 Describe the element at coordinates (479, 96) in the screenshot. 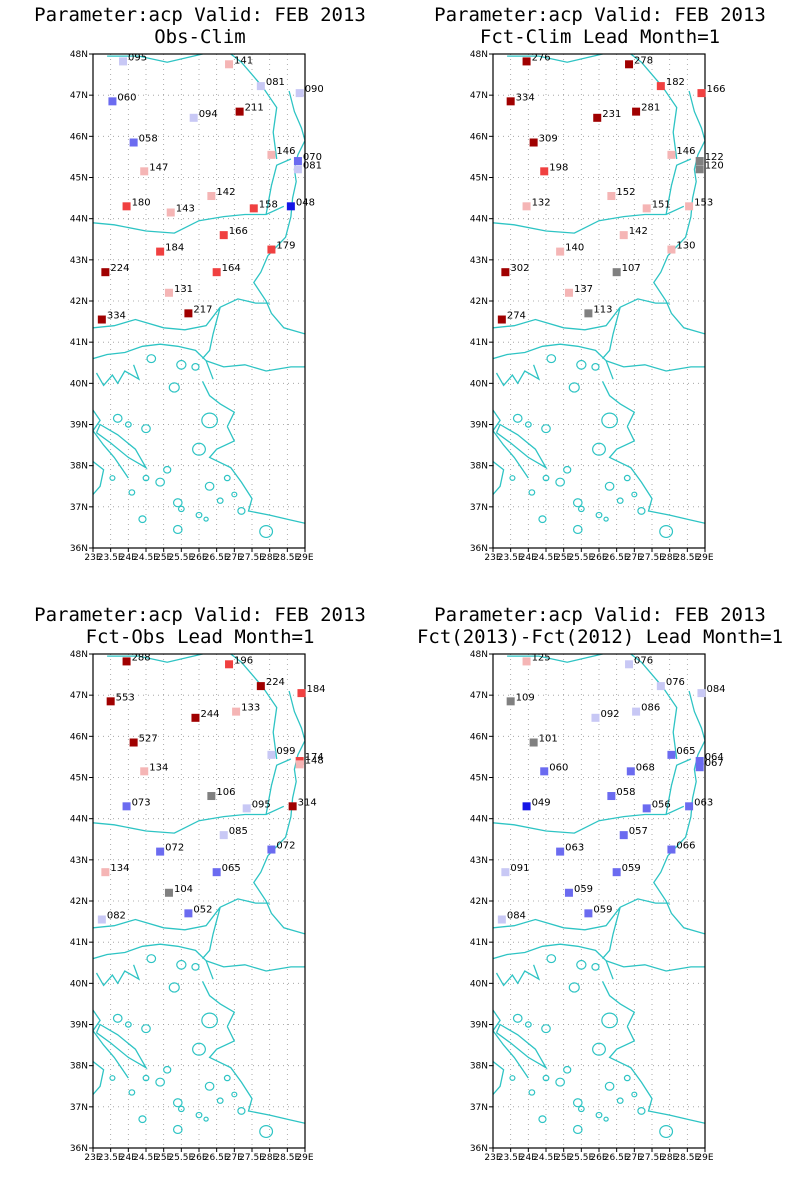

I see `lat-tick-label: 47N` at that location.